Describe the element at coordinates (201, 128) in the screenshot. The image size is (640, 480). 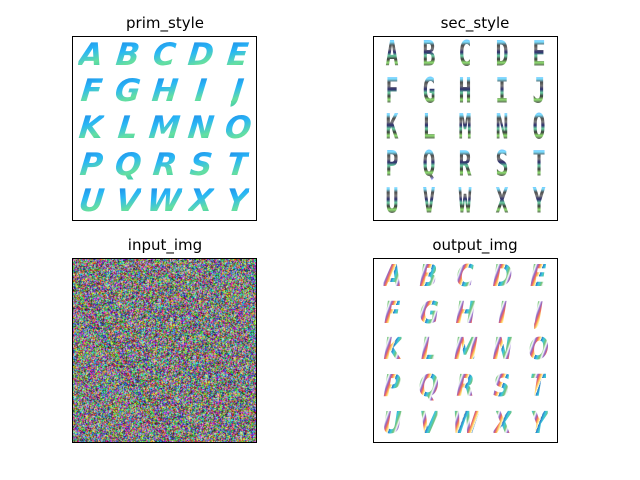
I see `prim-style-cell: N` at that location.